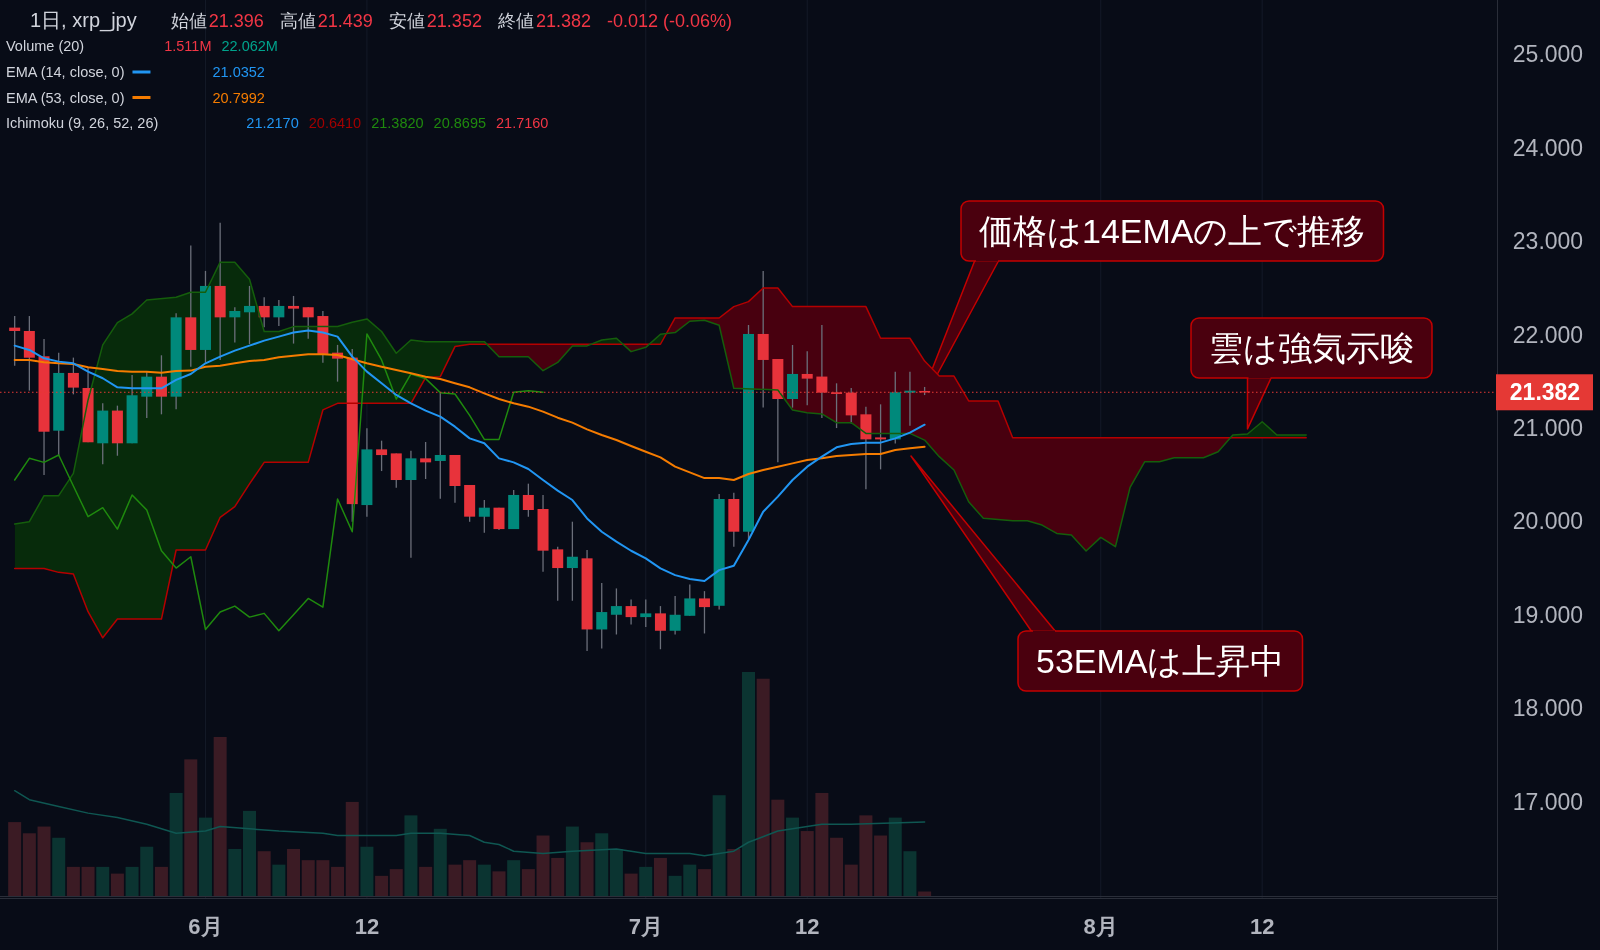 The height and width of the screenshot is (950, 1600). What do you see at coordinates (205, 926) in the screenshot?
I see `x-tick-label: 6月` at bounding box center [205, 926].